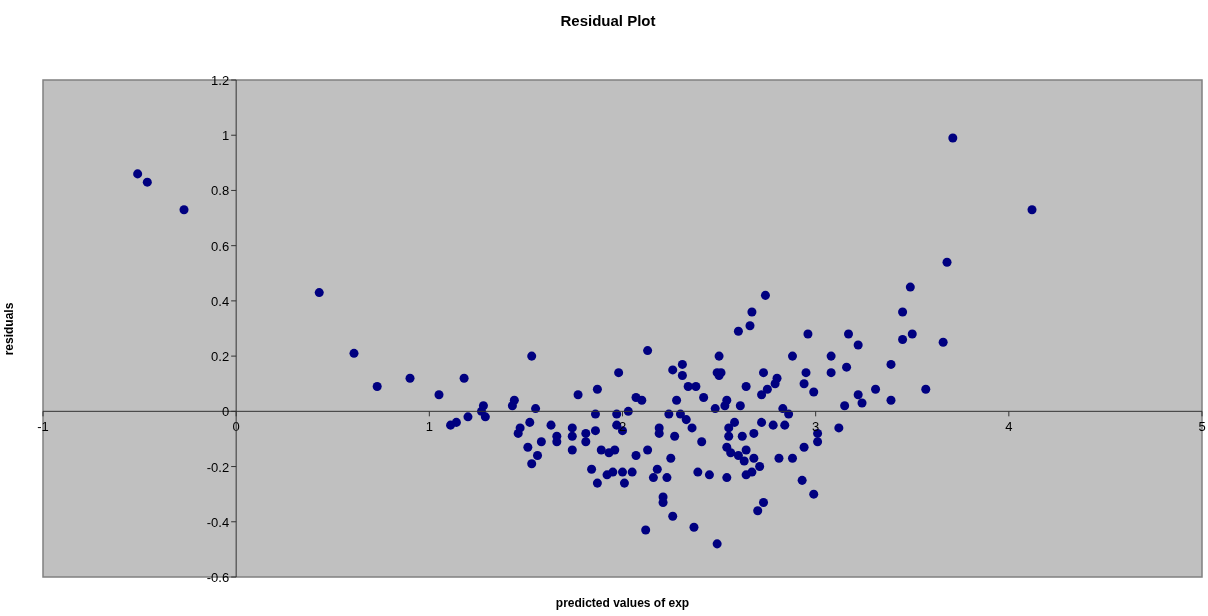 This screenshot has width=1208, height=616. I want to click on y-tick-label: -0.6, so click(218, 577).